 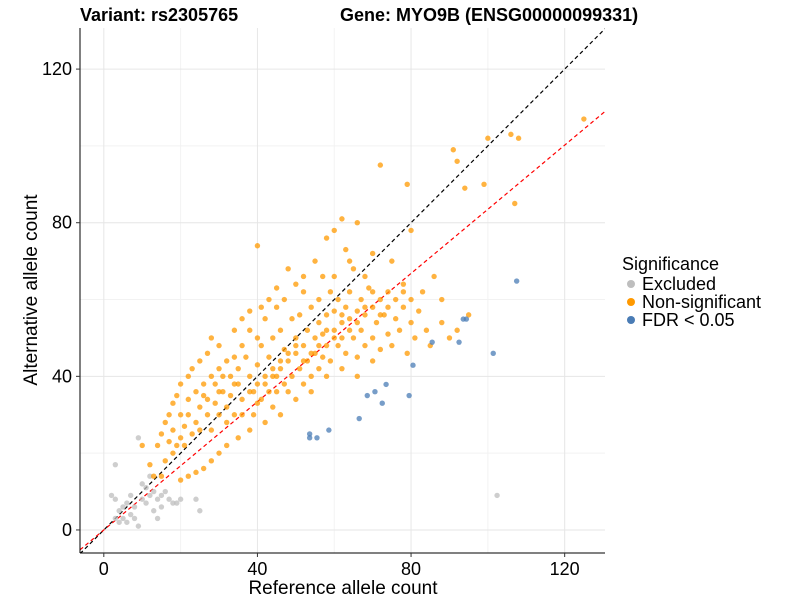 I want to click on y-tick-label: 80, so click(x=62, y=223).